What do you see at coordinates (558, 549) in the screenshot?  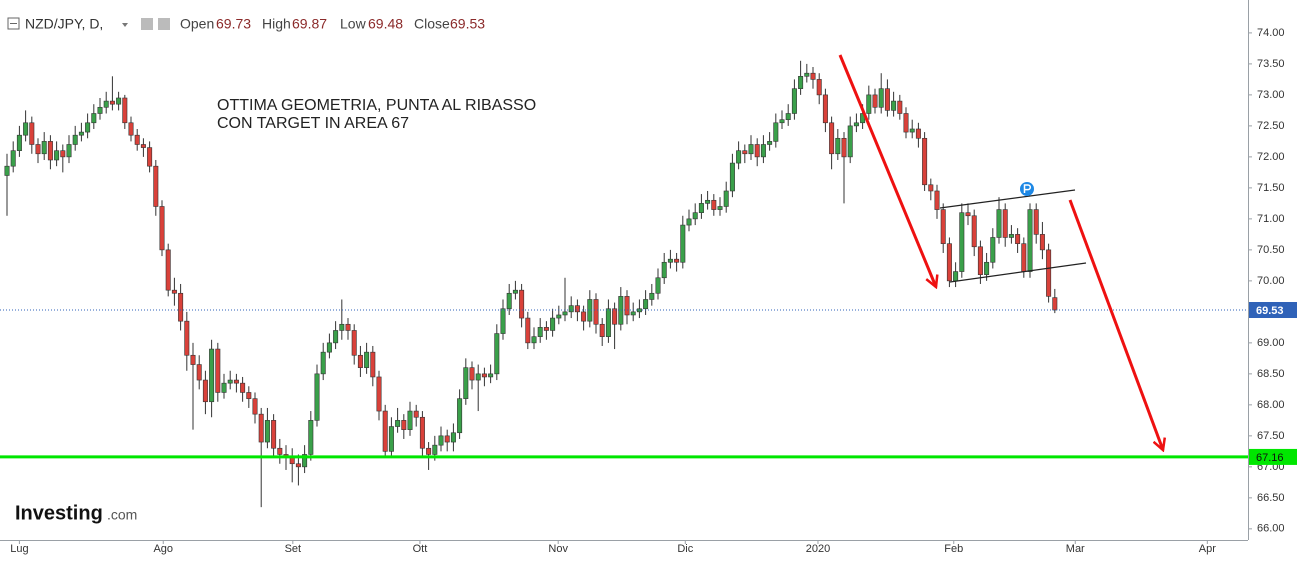 I see `x-tick-label: Nov` at bounding box center [558, 549].